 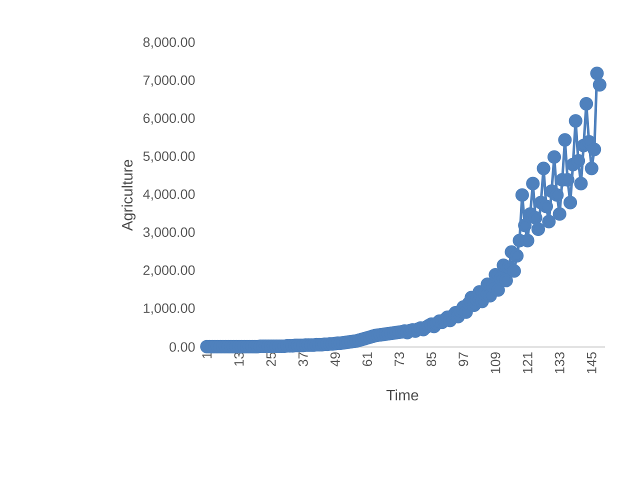 I want to click on y-tick-label: 5,000.00, so click(x=169, y=157).